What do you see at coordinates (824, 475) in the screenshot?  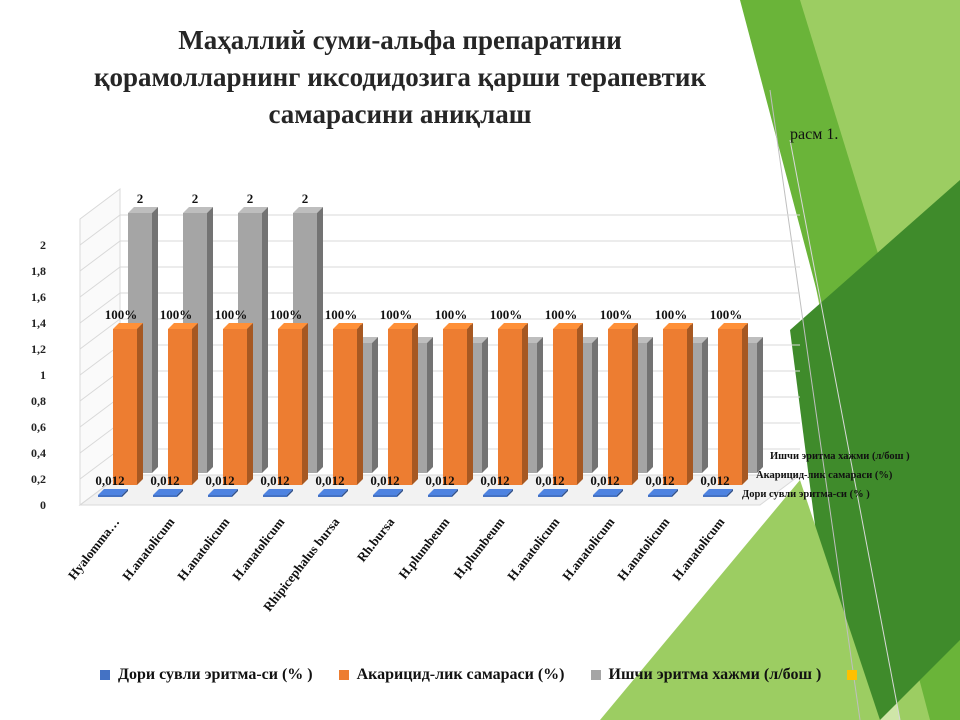 I see `depth-axis-label: Акарицид-лик самараси (%)` at bounding box center [824, 475].